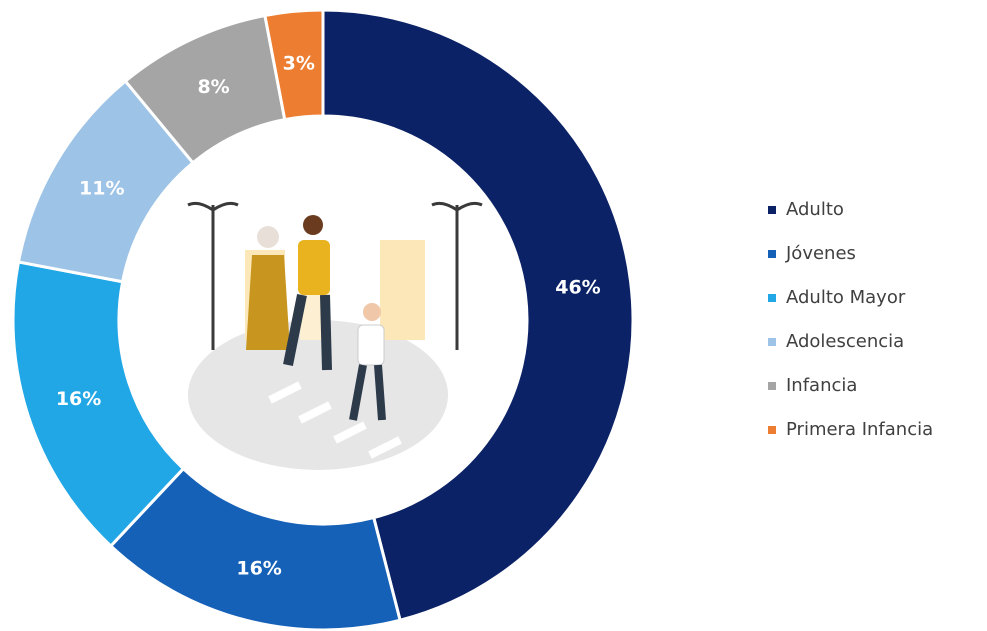  What do you see at coordinates (101, 189) in the screenshot?
I see `data-label: 11%` at bounding box center [101, 189].